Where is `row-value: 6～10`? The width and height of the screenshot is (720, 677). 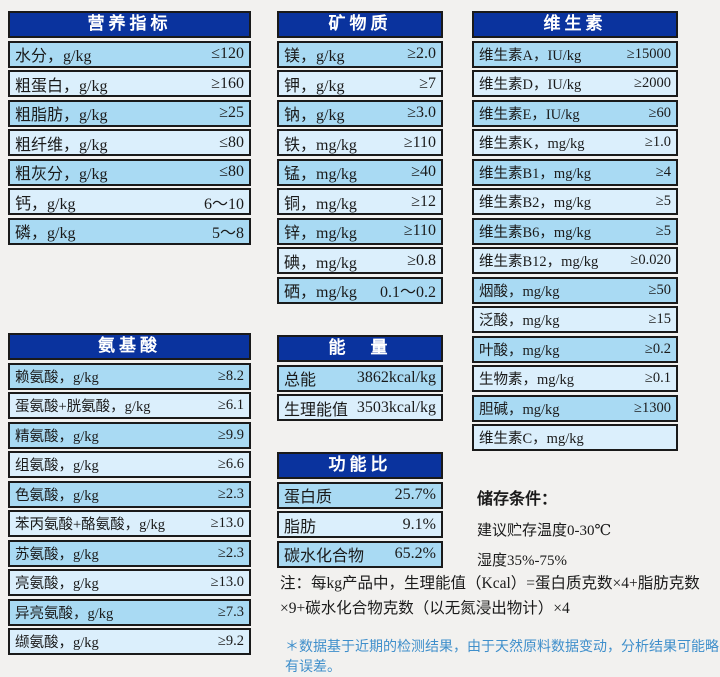 row-value: 6～10 is located at coordinates (223, 204).